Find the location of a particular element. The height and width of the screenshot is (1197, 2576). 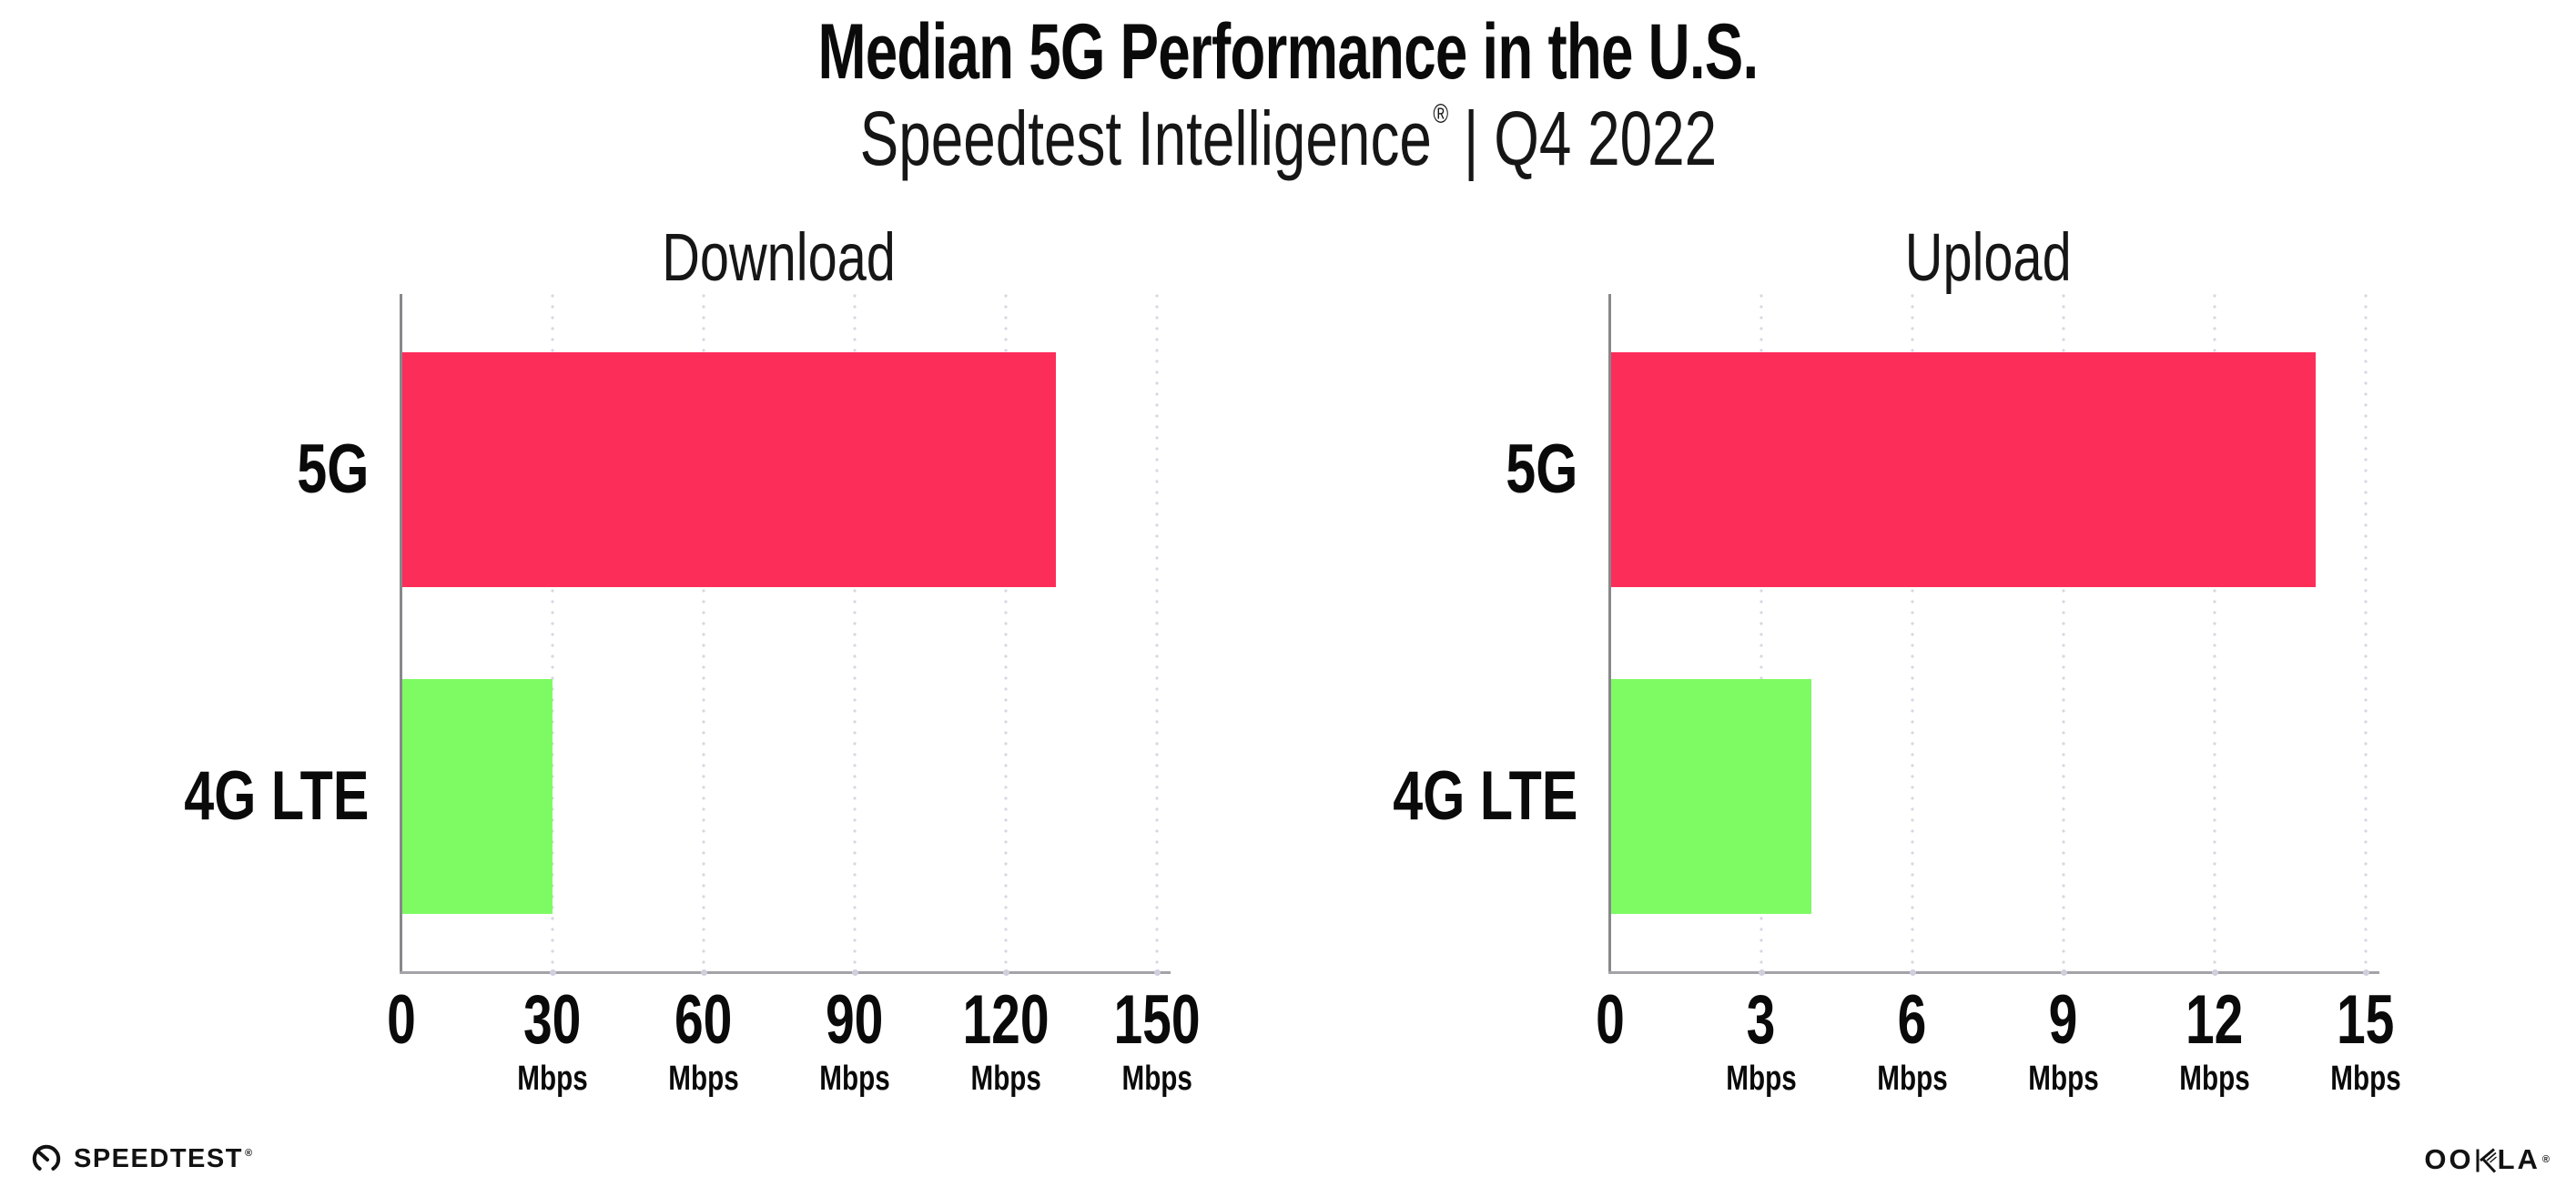

tick-value: 120 is located at coordinates (1006, 1021).